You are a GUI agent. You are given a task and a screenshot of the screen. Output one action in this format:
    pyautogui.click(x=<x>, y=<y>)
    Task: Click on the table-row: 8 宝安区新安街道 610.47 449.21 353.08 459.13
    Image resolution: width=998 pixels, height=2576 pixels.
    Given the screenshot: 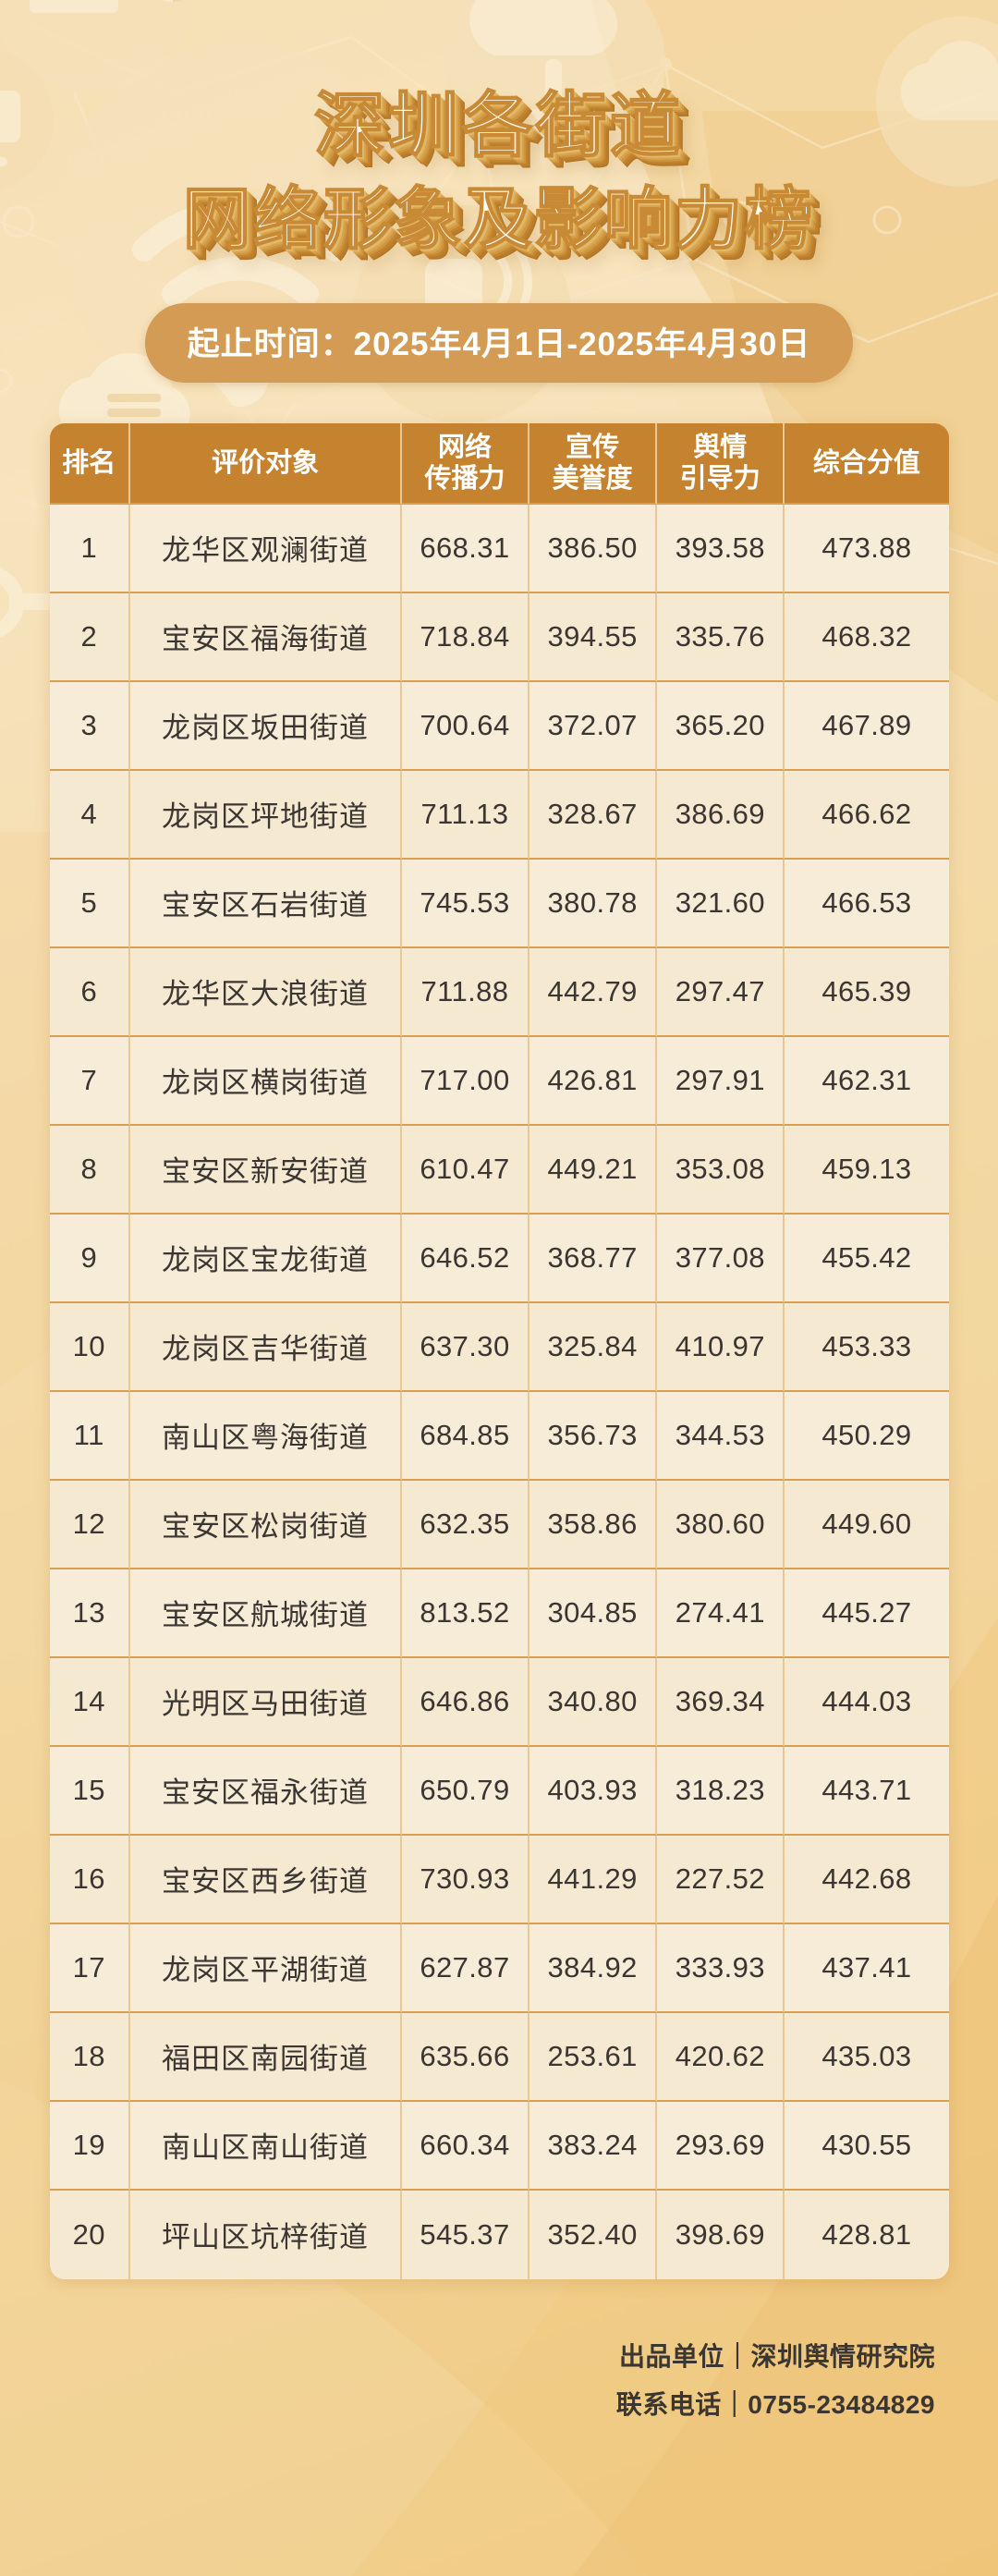 What is the action you would take?
    pyautogui.click(x=499, y=1170)
    